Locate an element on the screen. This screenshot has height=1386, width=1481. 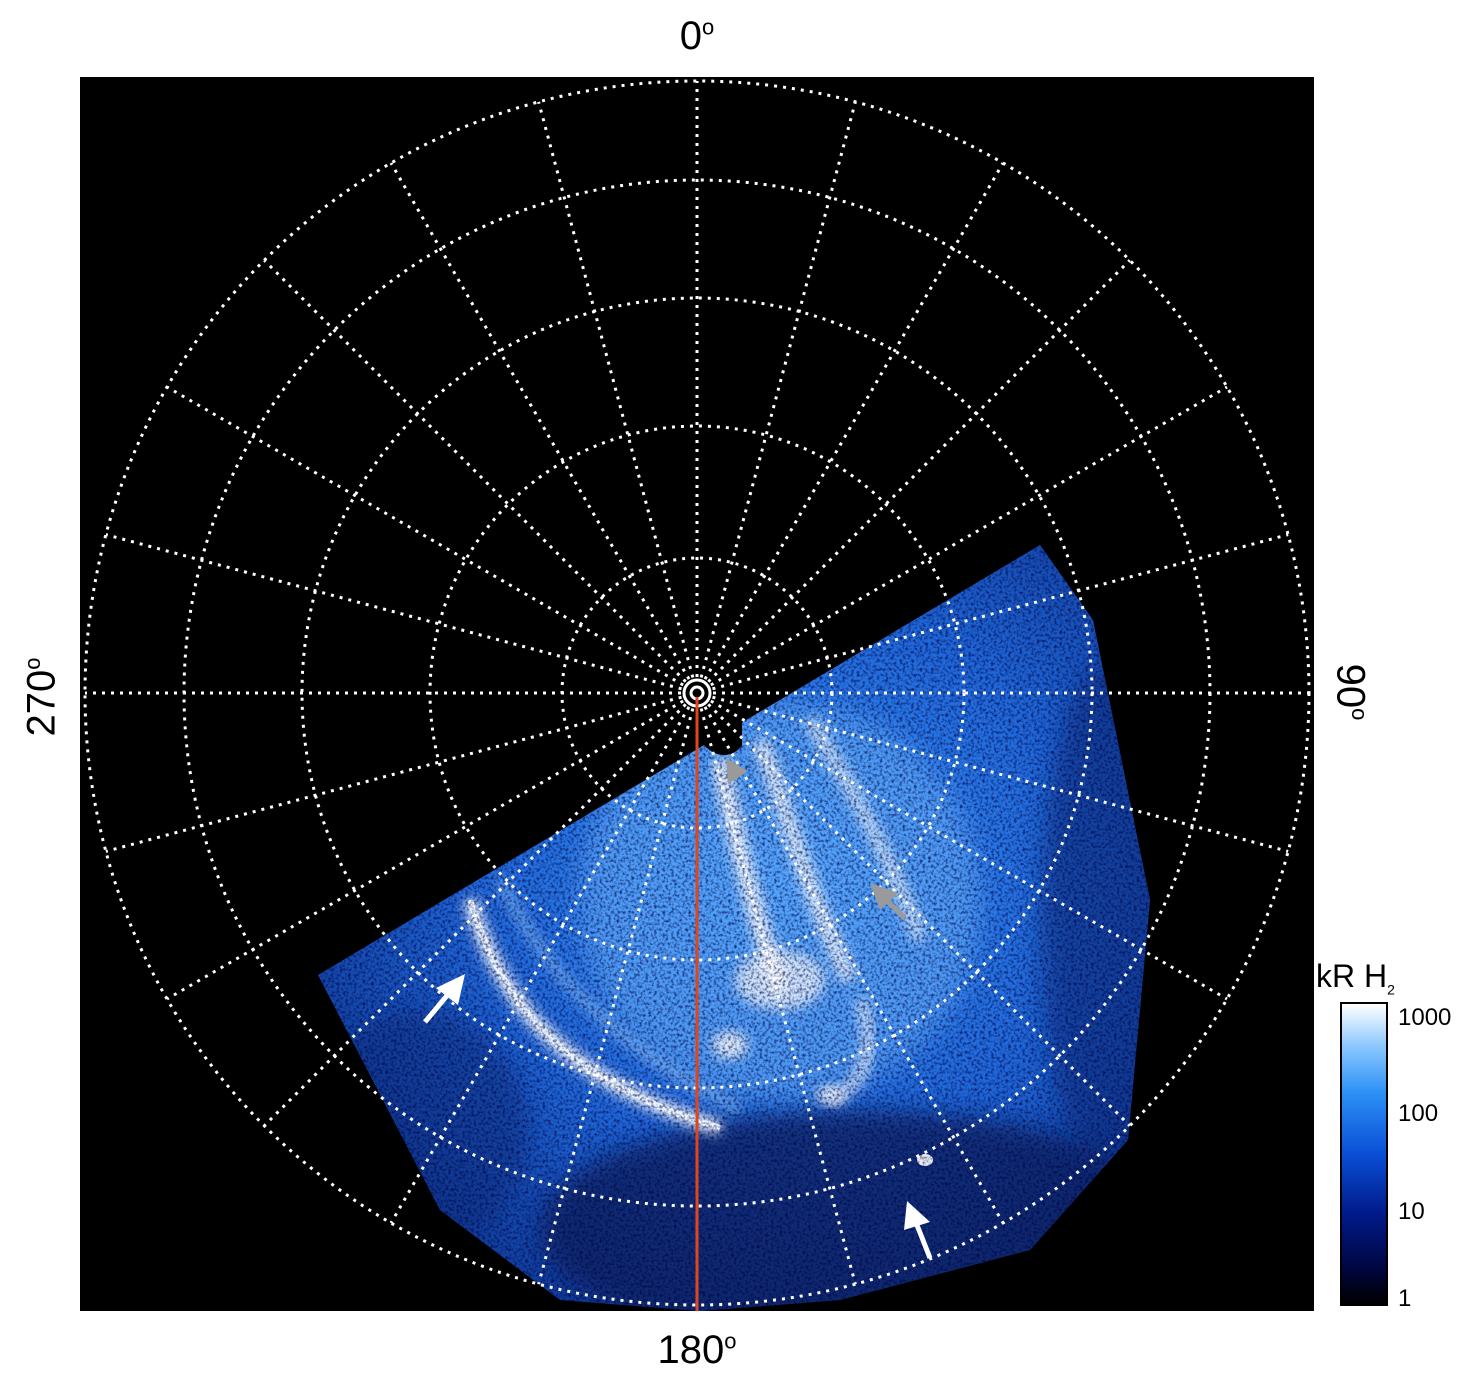
colorbar-tick-1000: 1000 is located at coordinates (1425, 1017).